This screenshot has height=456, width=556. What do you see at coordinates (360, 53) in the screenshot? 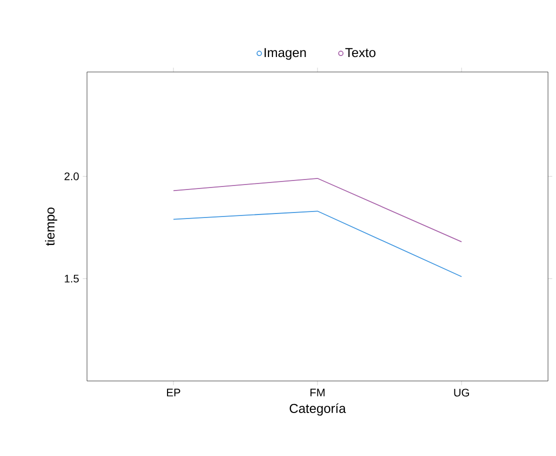
I see `legend-label: Texto` at bounding box center [360, 53].